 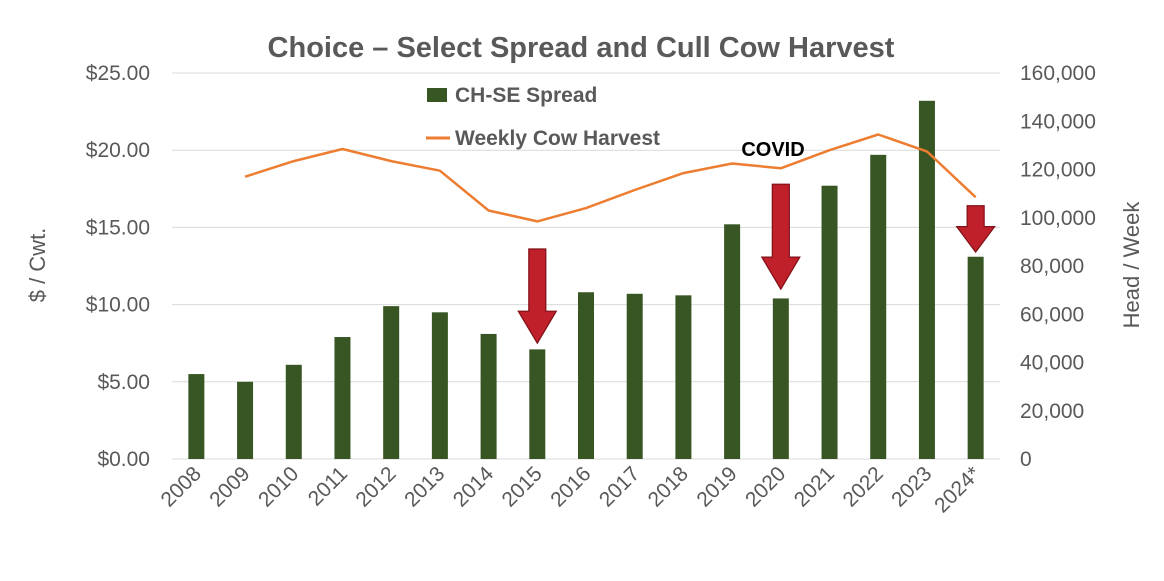 I want to click on left-tick-label: $25.00, so click(x=118, y=73).